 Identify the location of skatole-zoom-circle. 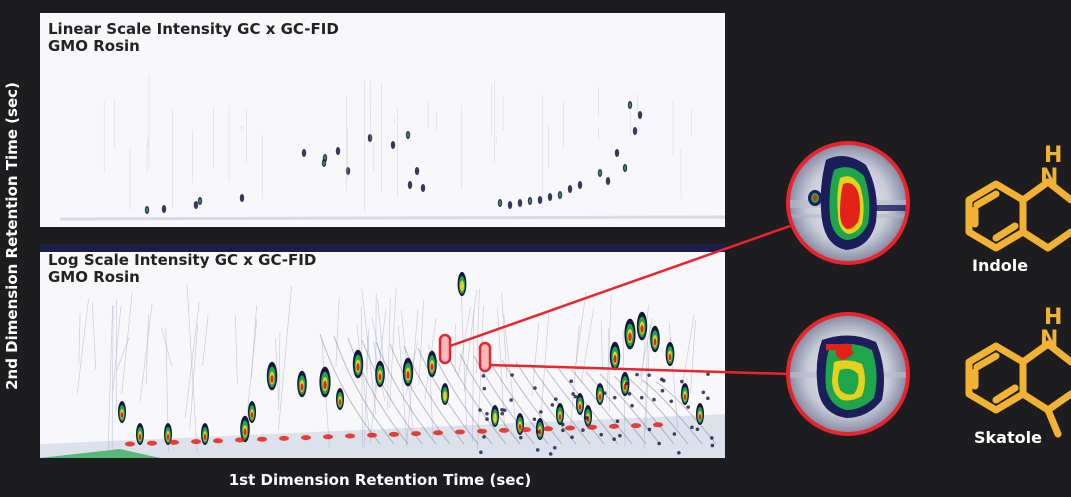
(848, 374).